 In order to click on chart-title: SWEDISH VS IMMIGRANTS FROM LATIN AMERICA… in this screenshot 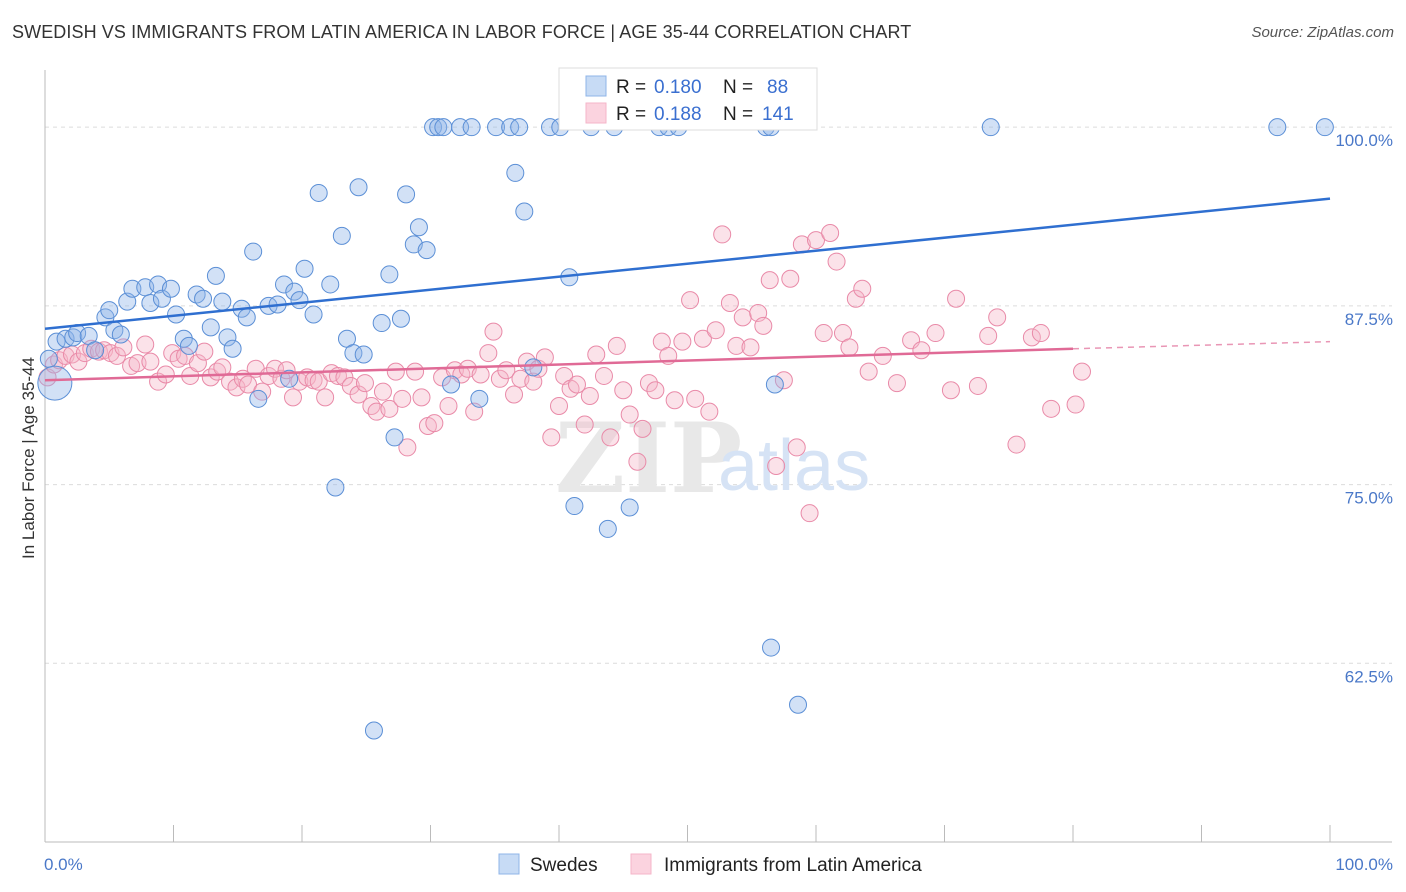, I will do `click(462, 32)`.